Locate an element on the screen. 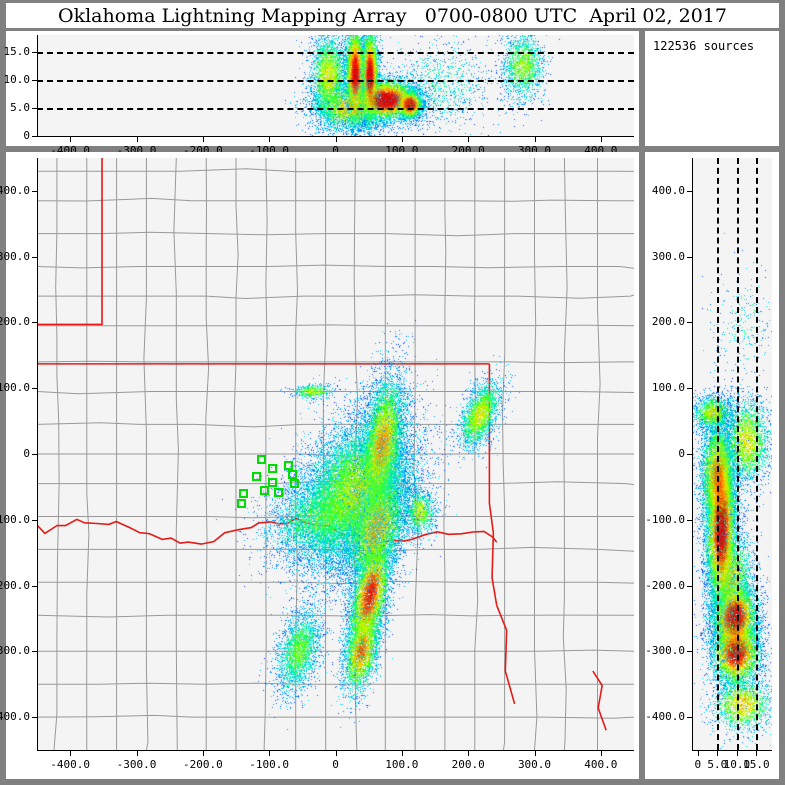 The image size is (785, 785). y-axis-line is located at coordinates (37, 85).